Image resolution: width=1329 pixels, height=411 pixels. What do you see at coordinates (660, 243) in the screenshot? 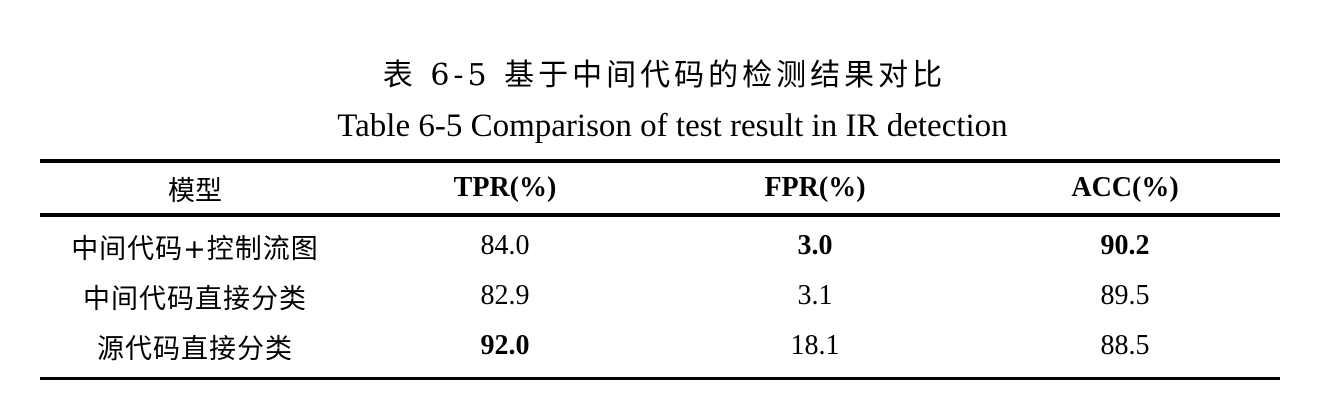
I see `table-row: 中间代码+控制流图 84.0 3.0 90.2` at bounding box center [660, 243].